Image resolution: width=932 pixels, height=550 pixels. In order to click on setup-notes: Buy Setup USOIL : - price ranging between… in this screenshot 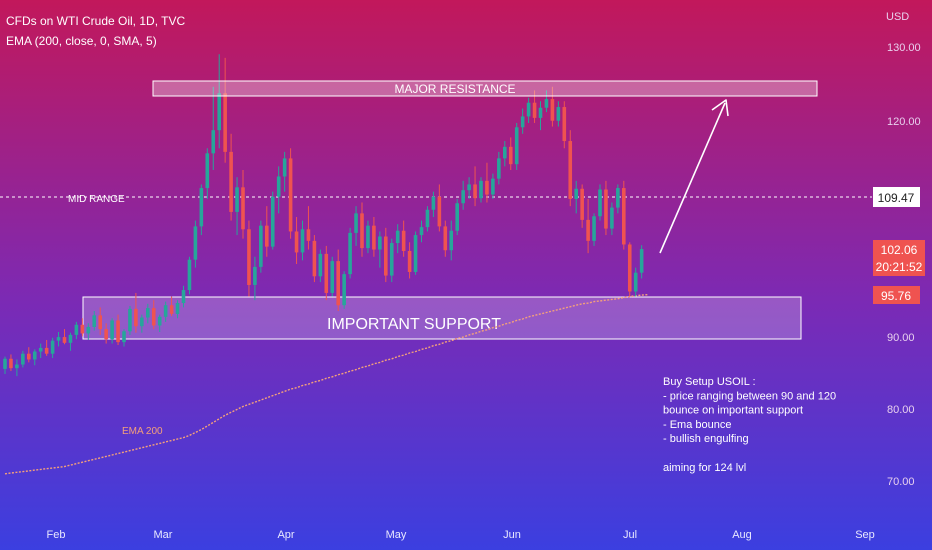, I will do `click(749, 425)`.